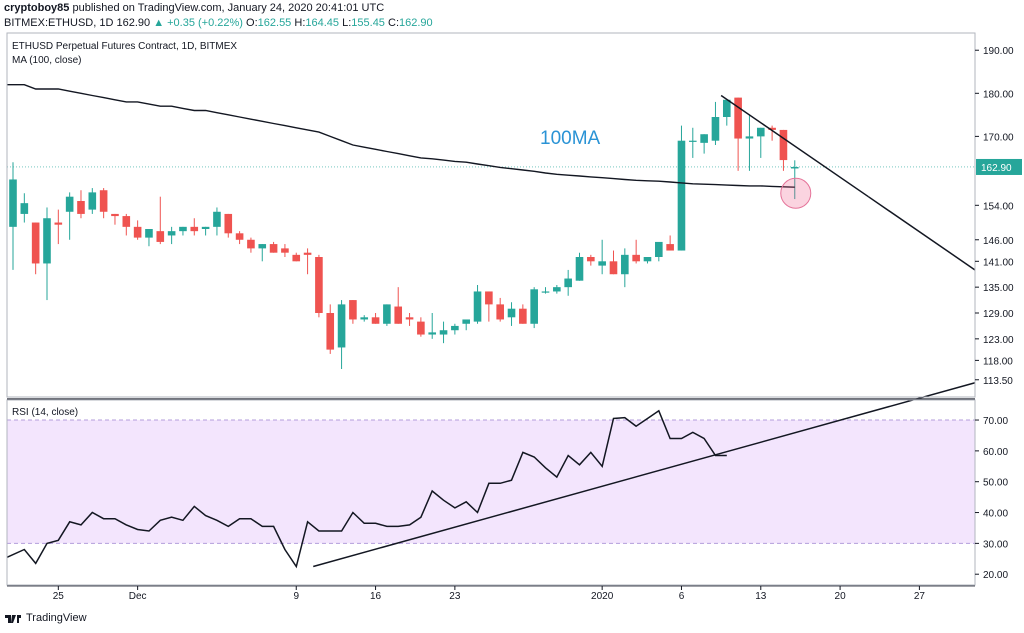  What do you see at coordinates (59, 23) in the screenshot?
I see `symbol-label: BITMEX:ETHUSD, 1D` at bounding box center [59, 23].